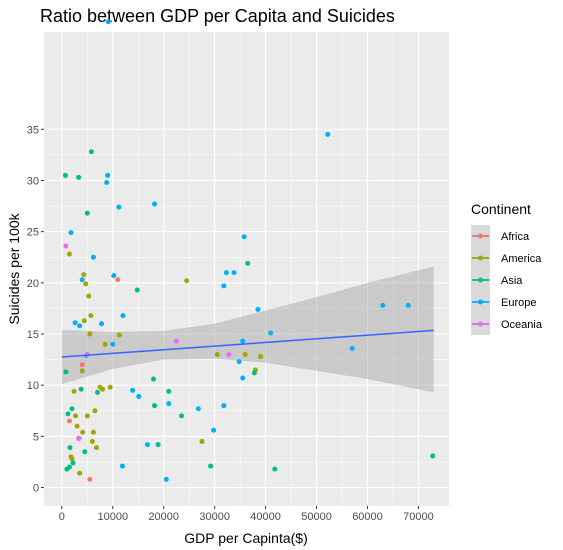  Describe the element at coordinates (14, 268) in the screenshot. I see `y-axis-title: Suicides per 100k` at that location.